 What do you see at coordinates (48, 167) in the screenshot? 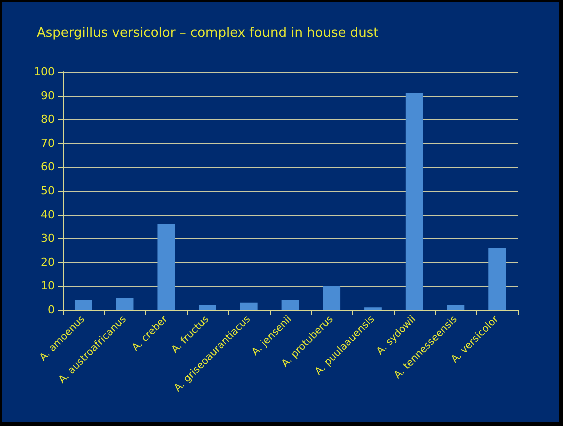
I see `y-tick-label: 60` at bounding box center [48, 167].